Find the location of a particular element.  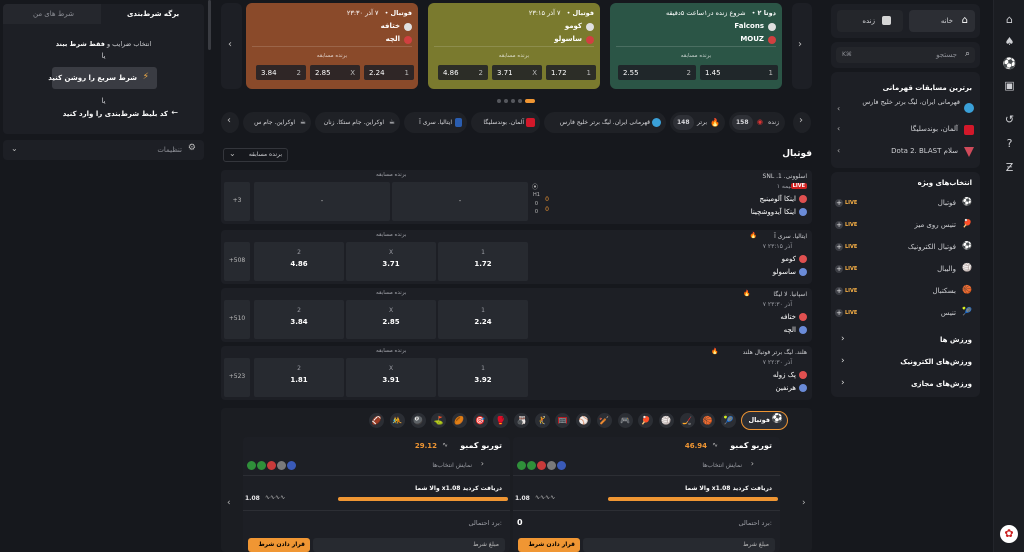

live-tab: زنده is located at coordinates (870, 21).